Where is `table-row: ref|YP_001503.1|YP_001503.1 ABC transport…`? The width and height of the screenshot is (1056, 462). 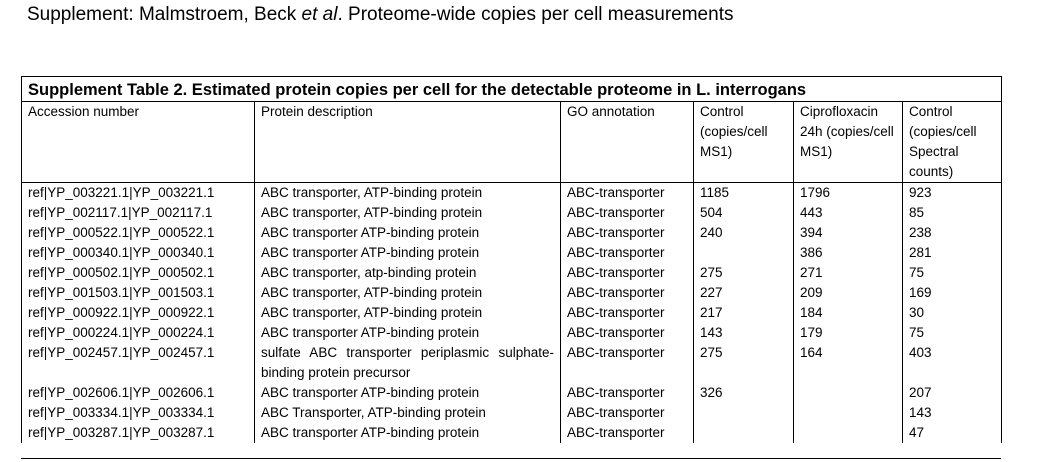 table-row: ref|YP_001503.1|YP_001503.1 ABC transport… is located at coordinates (512, 293).